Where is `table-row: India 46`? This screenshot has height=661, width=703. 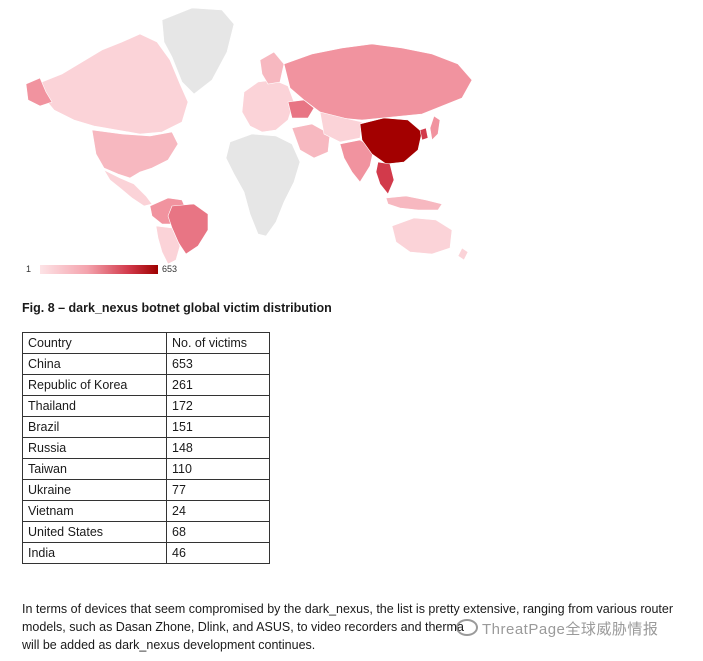
table-row: India 46 is located at coordinates (146, 553).